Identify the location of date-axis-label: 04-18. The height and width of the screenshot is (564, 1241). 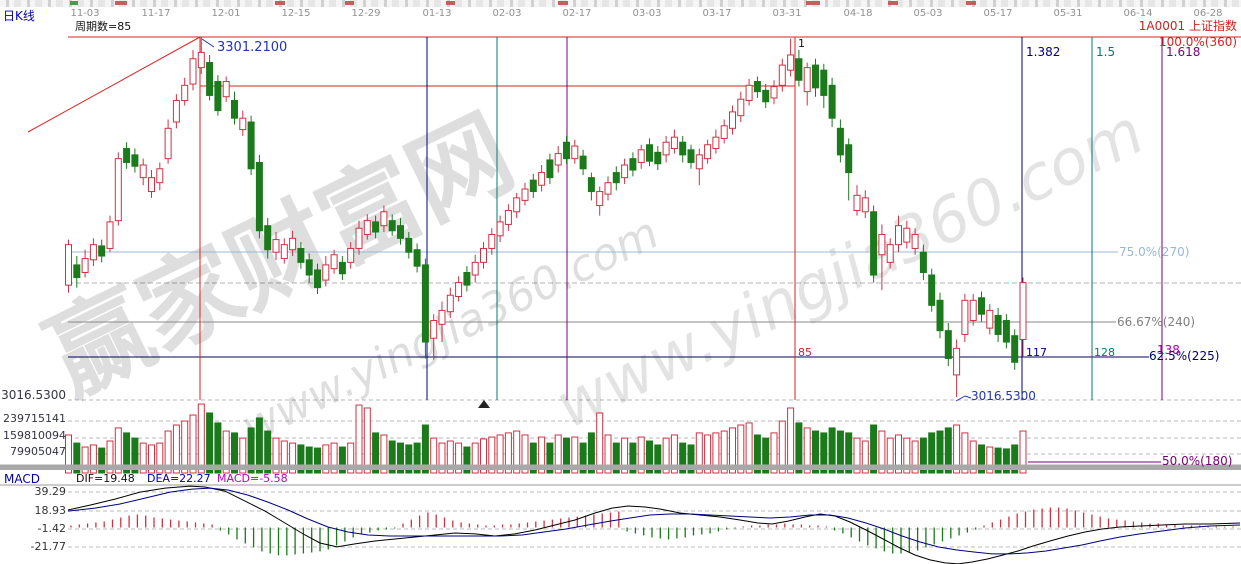
(858, 13).